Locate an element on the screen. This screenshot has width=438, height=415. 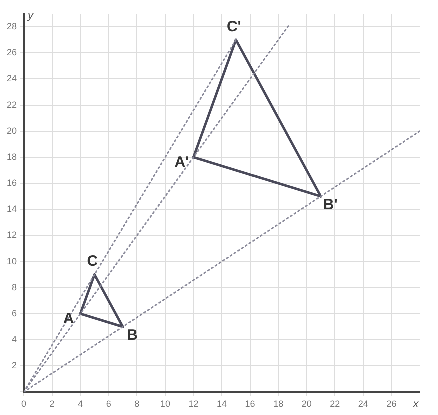
y-tick-label: 16 is located at coordinates (12, 183).